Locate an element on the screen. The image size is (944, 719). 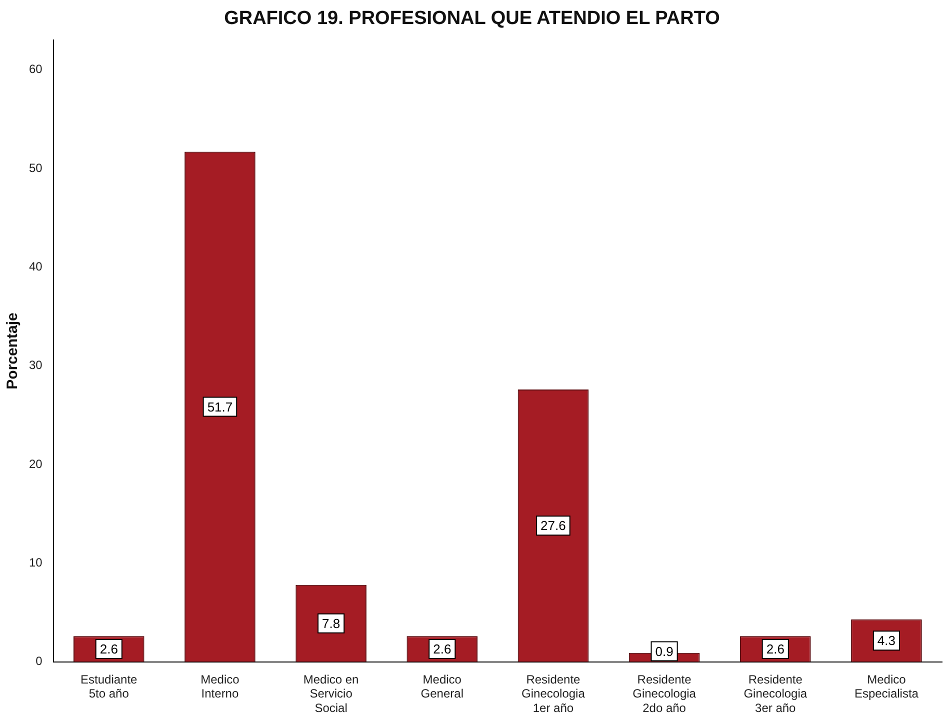
x-tick-label: Medico Interno is located at coordinates (220, 686).